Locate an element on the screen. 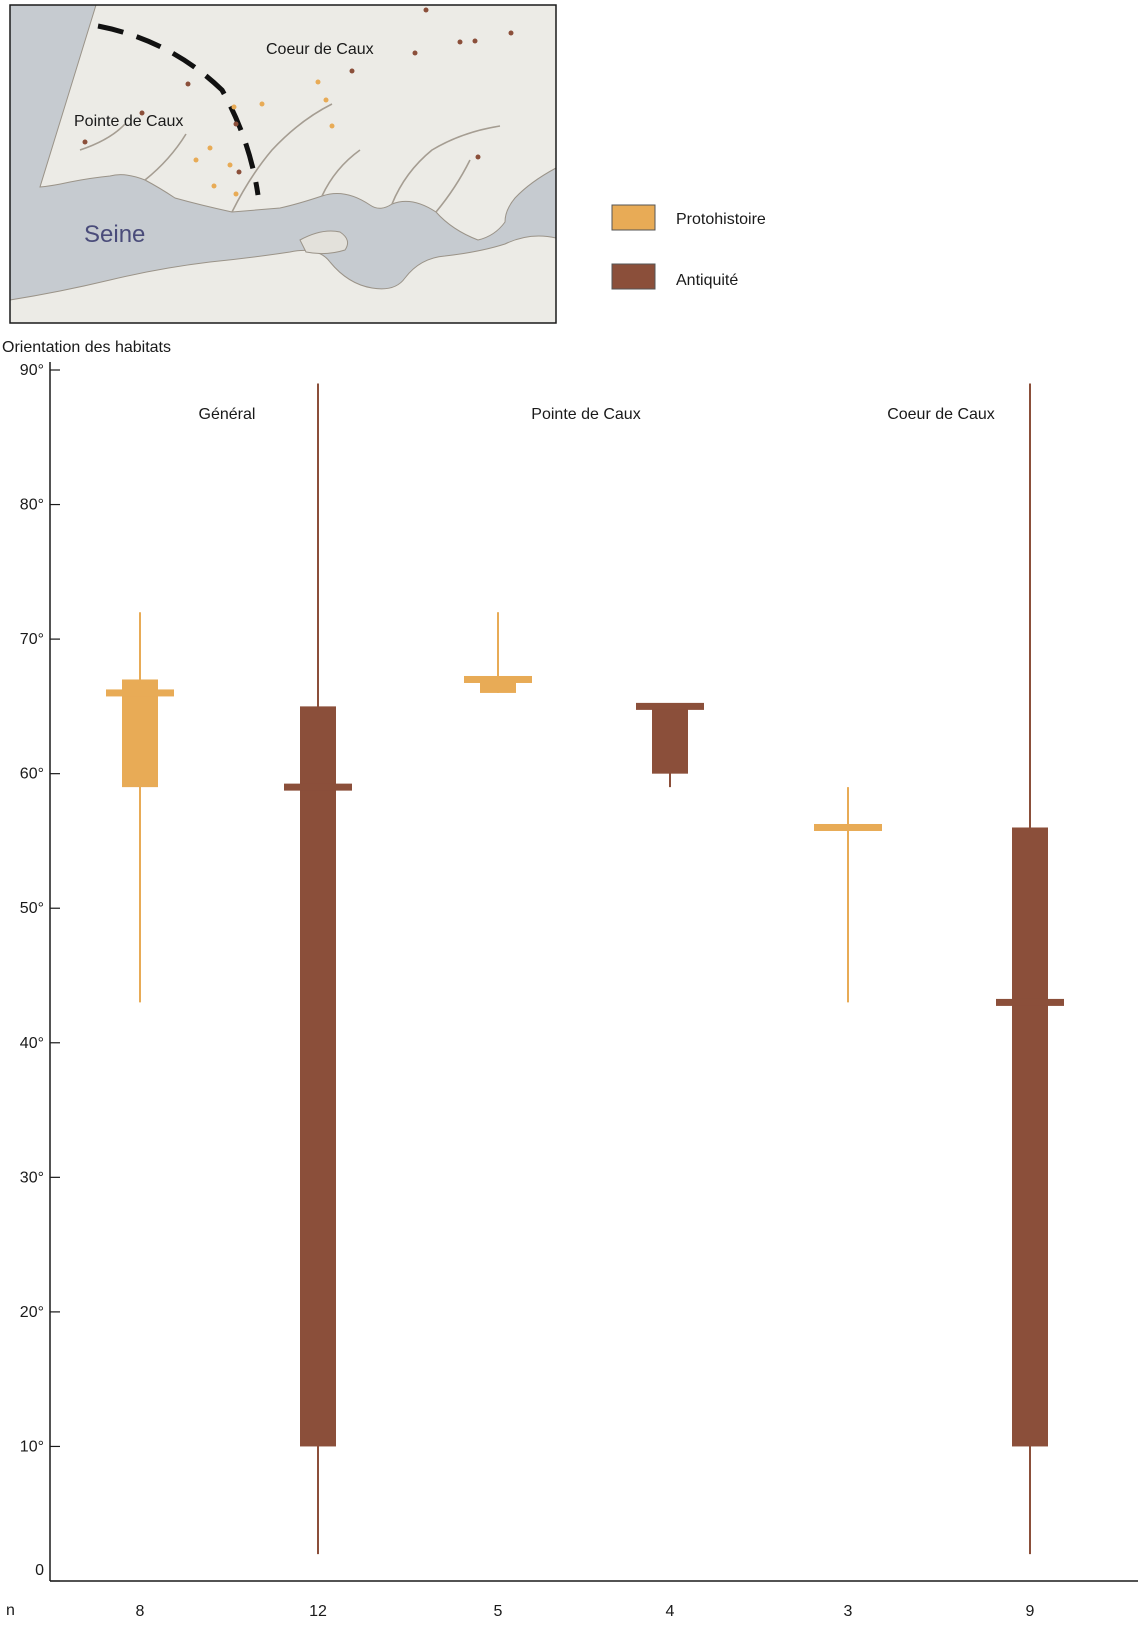 The height and width of the screenshot is (1627, 1140). y-tick-label: 0 is located at coordinates (39, 1570).